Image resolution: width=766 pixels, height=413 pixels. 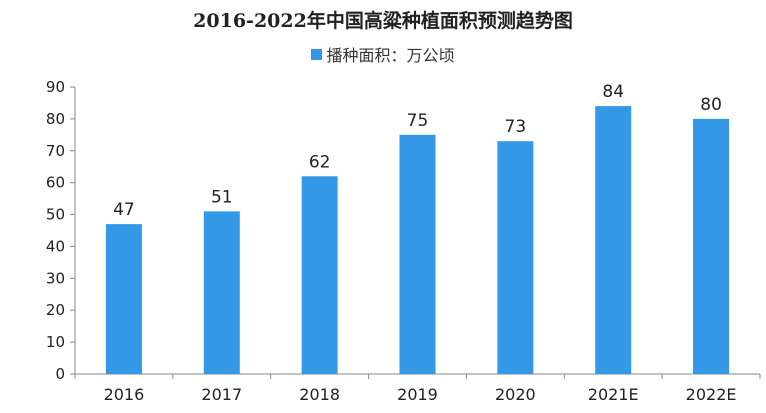 I want to click on data-label: 51, so click(x=222, y=197).